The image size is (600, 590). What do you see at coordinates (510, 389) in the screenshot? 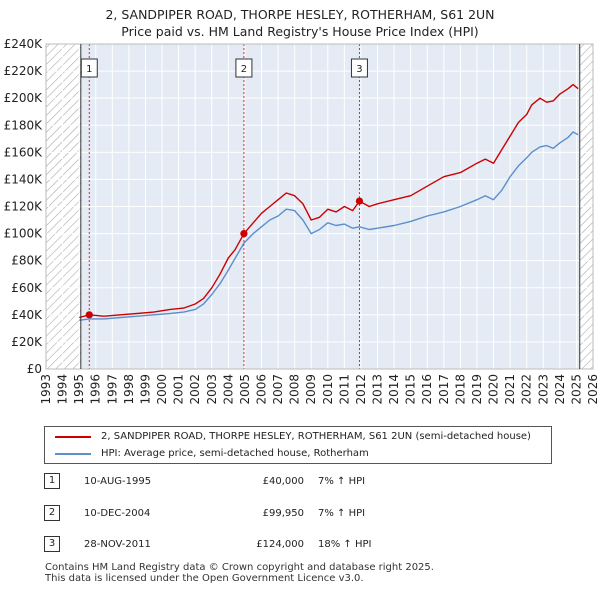
I see `x-tick-label: 2021` at bounding box center [510, 389].